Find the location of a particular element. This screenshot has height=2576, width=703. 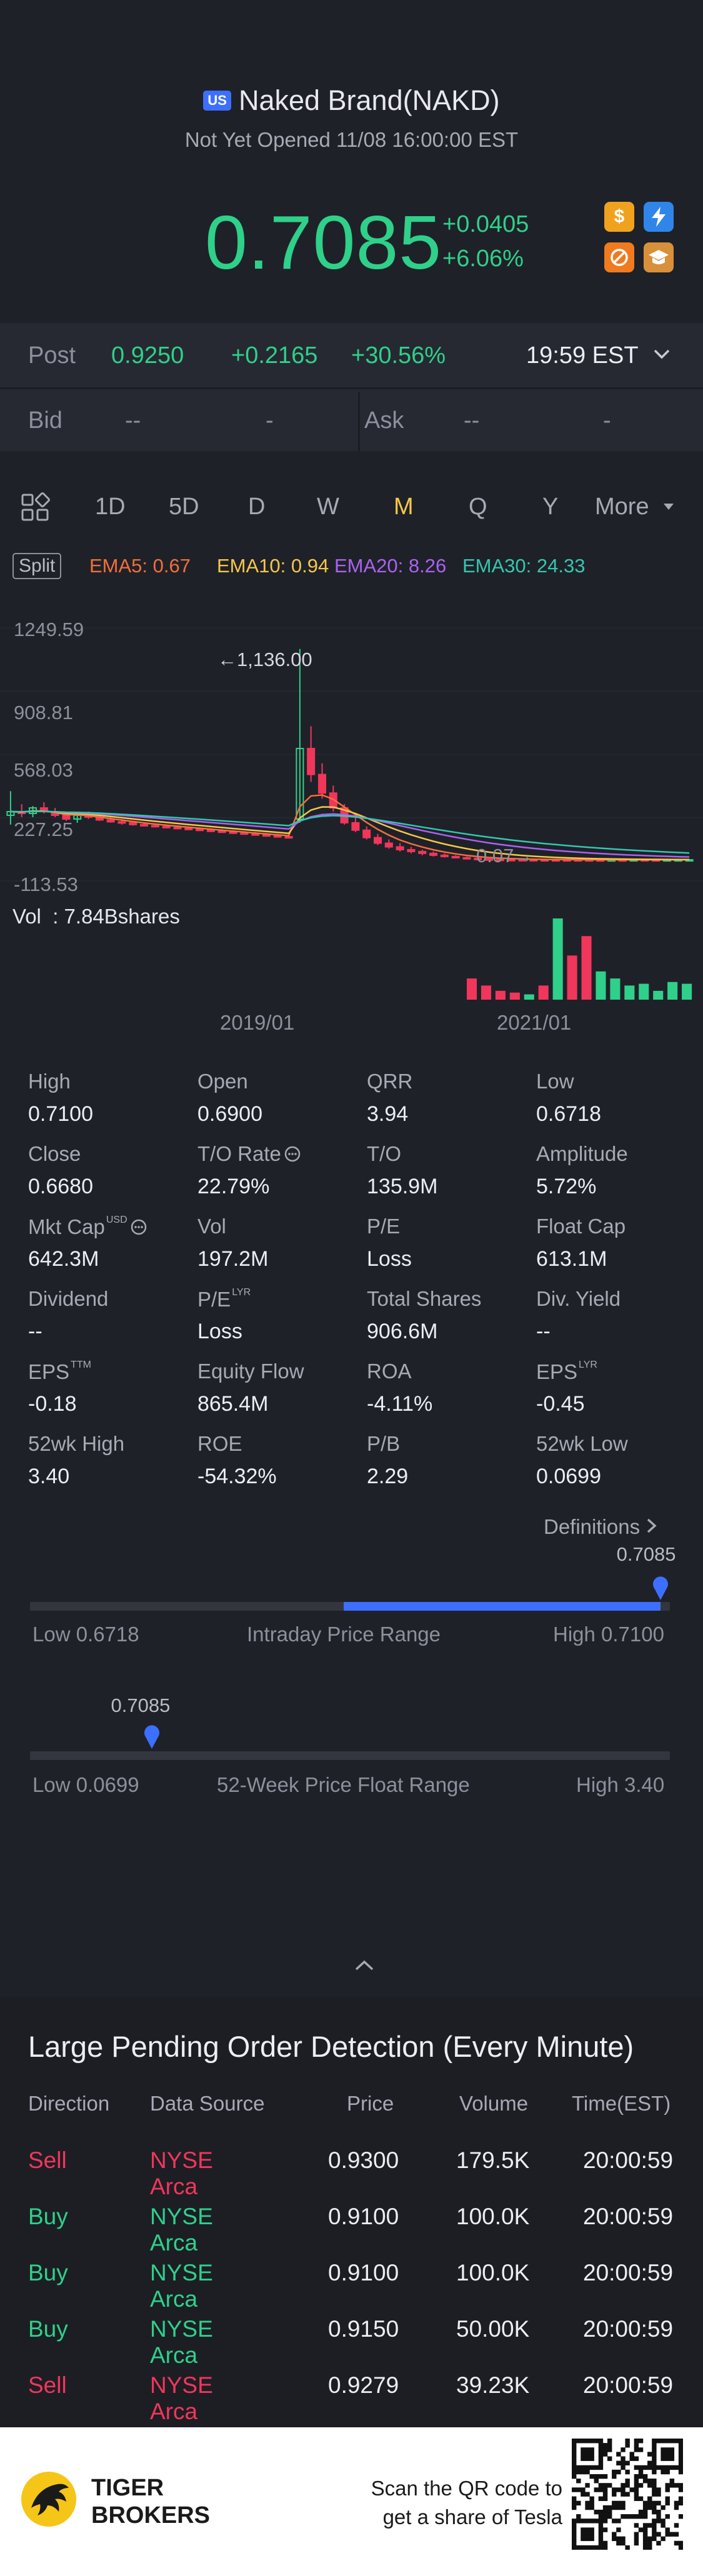

post-change-percent: +30.56% is located at coordinates (398, 355).